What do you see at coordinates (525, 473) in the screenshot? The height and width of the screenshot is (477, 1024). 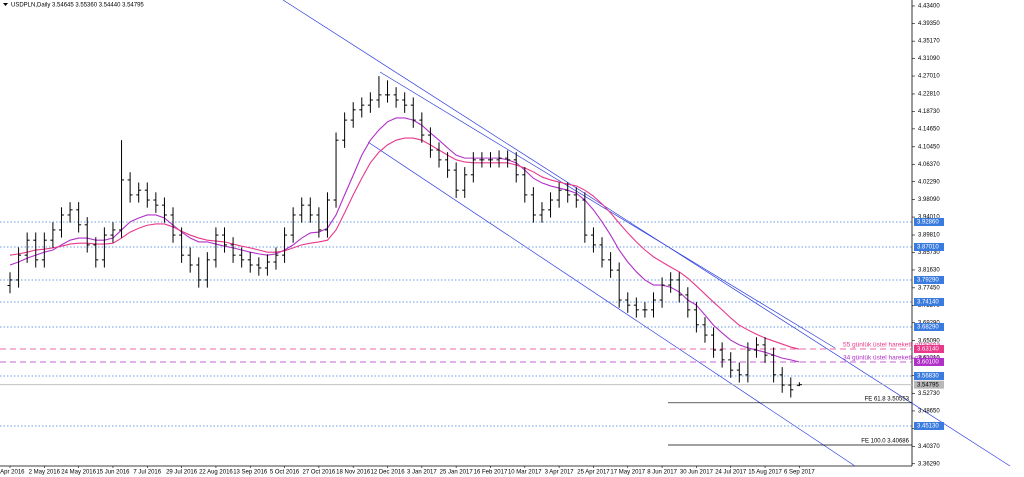 I see `x-tick-label: 10 Mar 2017` at bounding box center [525, 473].